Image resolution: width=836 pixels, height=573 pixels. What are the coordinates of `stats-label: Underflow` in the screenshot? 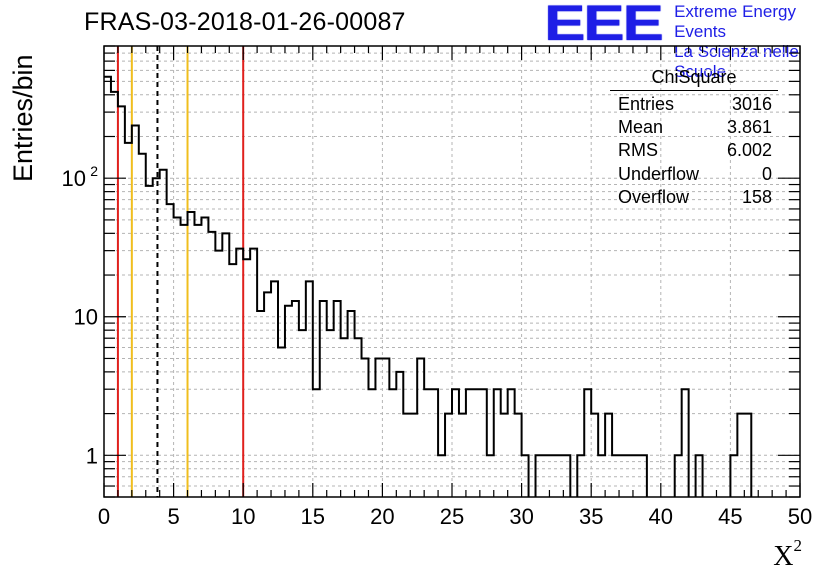 It's located at (659, 173).